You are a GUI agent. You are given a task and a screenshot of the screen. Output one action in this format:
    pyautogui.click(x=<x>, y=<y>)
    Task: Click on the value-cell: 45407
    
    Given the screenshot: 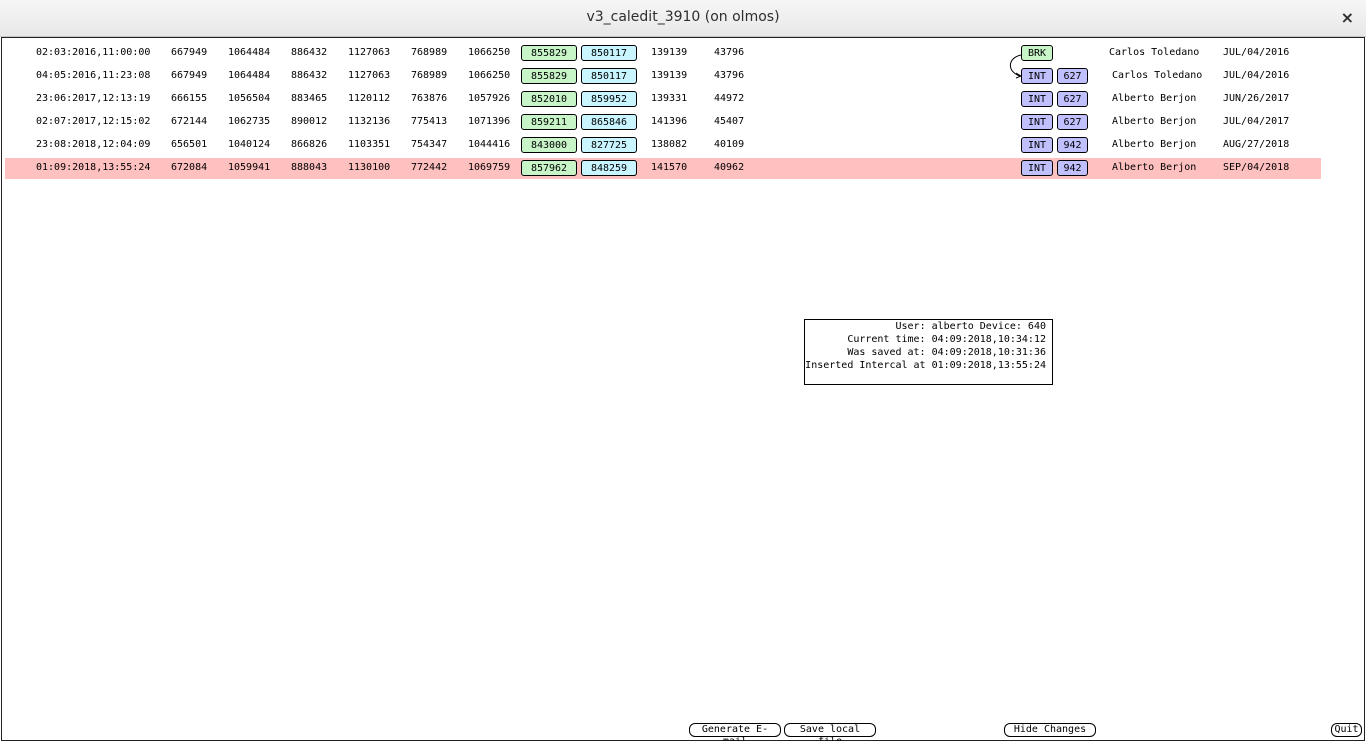 What is the action you would take?
    pyautogui.click(x=729, y=121)
    